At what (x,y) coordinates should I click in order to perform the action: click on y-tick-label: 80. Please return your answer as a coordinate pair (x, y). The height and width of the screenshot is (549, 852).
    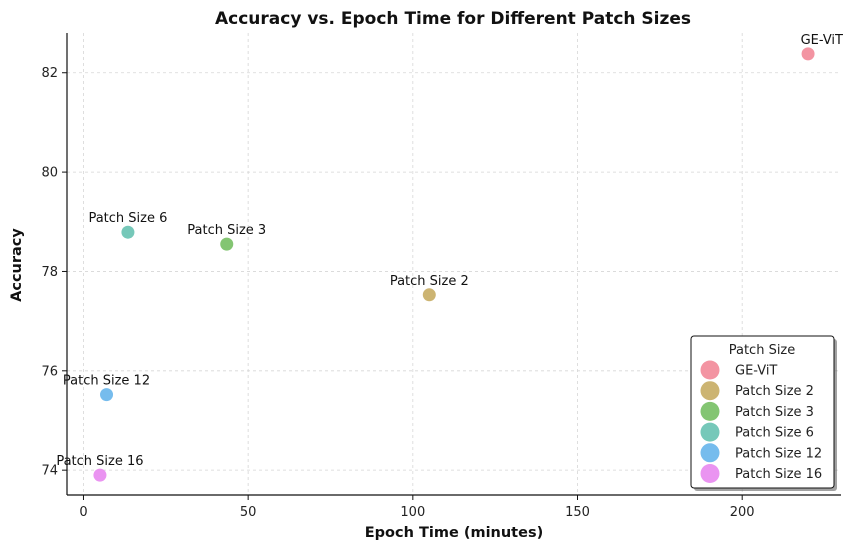
    Looking at the image, I should click on (49, 173).